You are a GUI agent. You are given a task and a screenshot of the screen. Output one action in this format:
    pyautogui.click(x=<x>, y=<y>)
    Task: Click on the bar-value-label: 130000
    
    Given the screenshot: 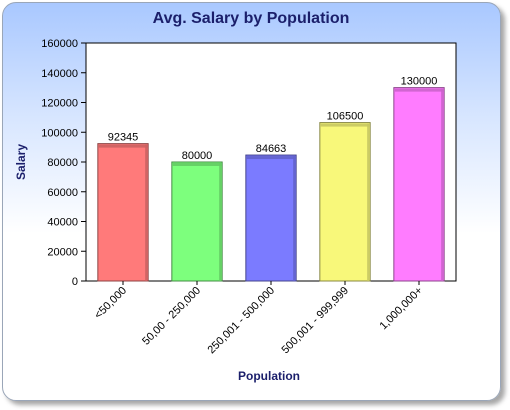 What is the action you would take?
    pyautogui.click(x=419, y=82)
    